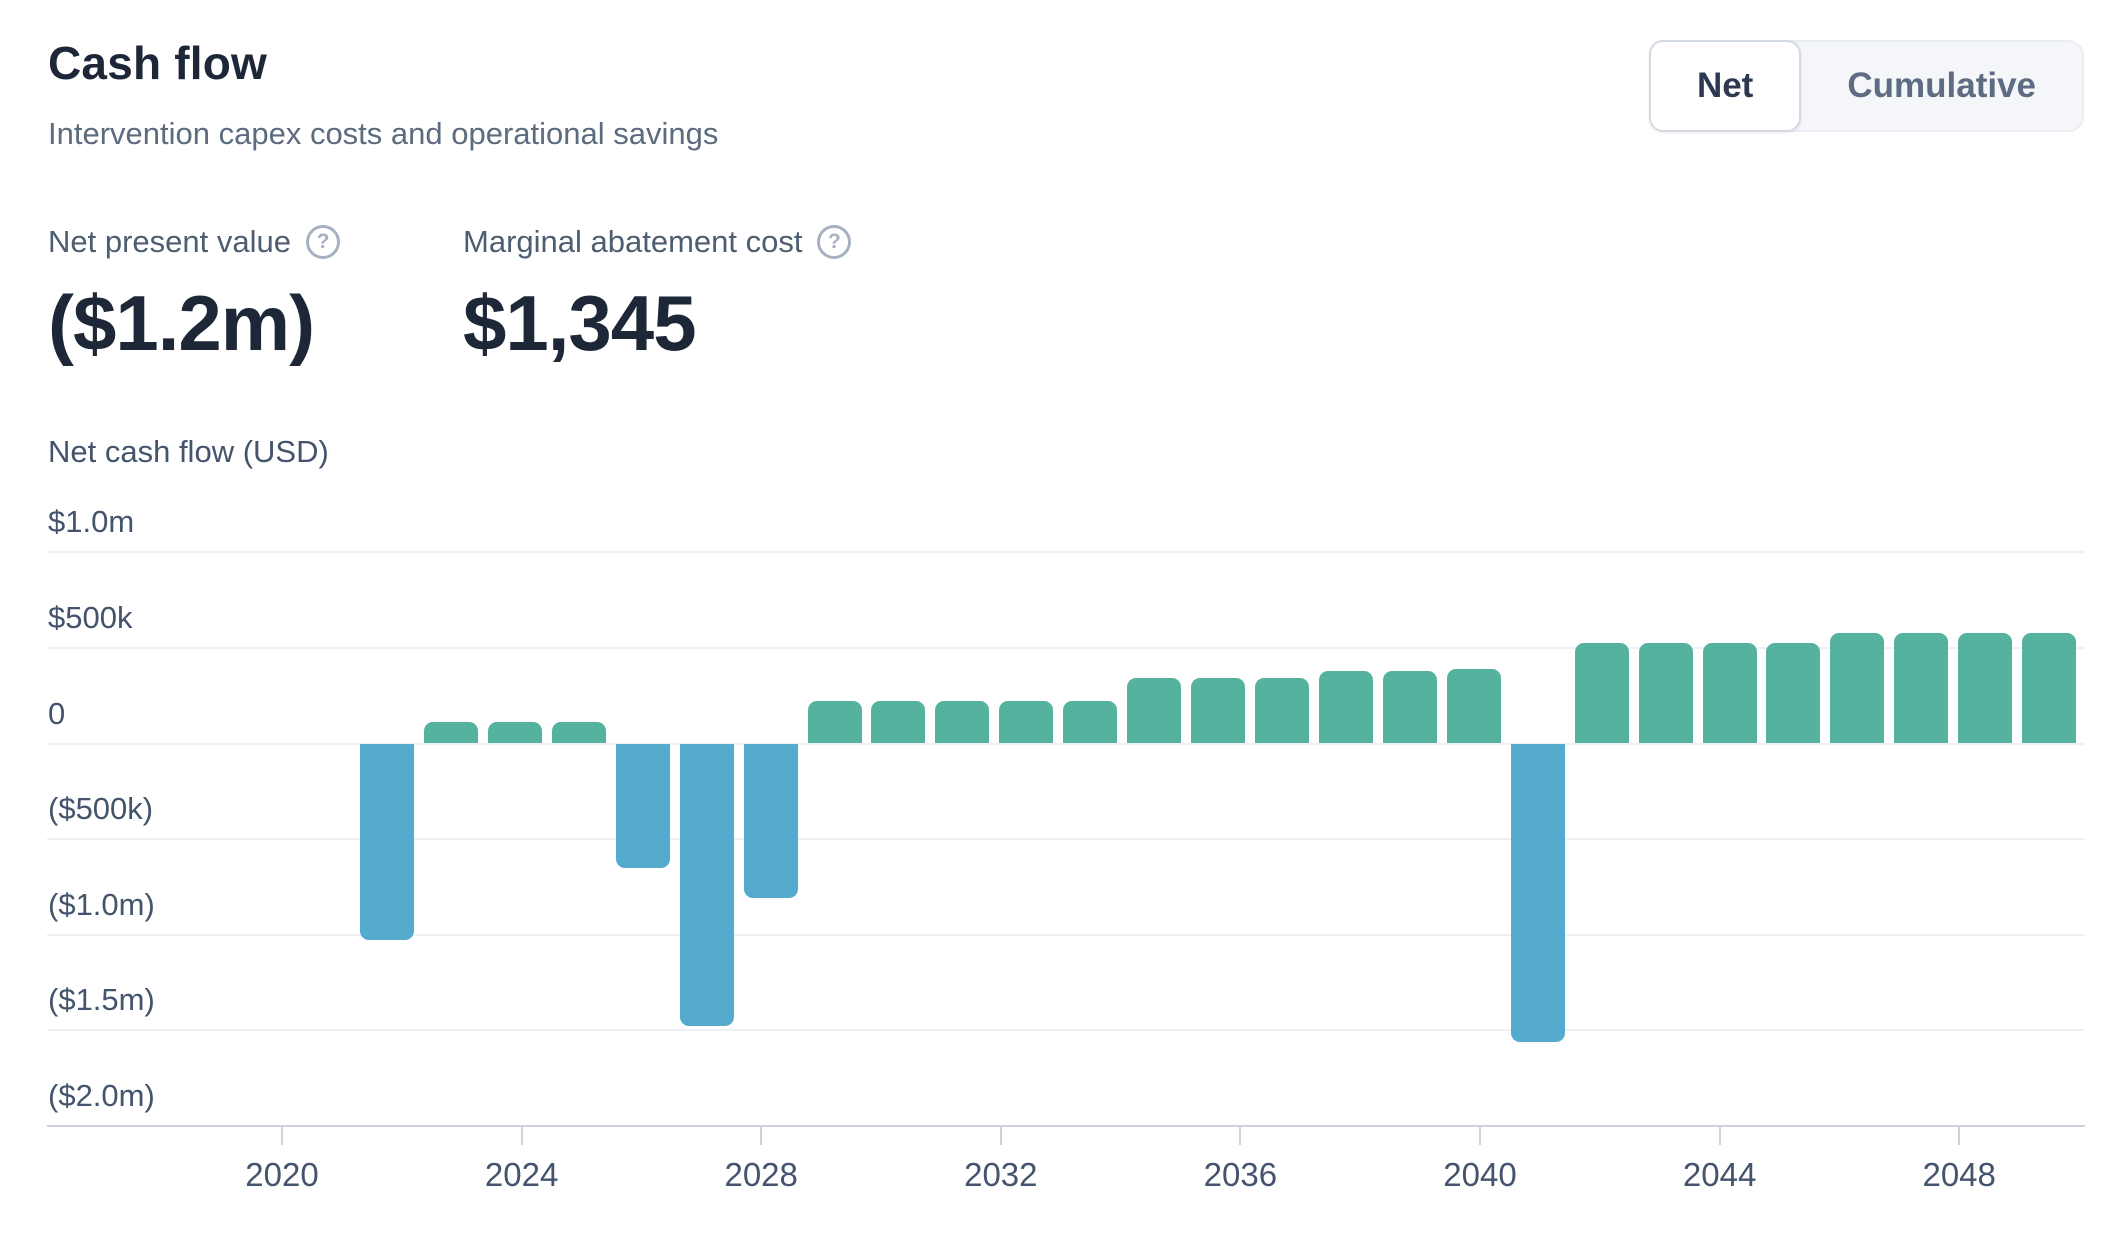  What do you see at coordinates (181, 323) in the screenshot?
I see `npv-value: ($1.2m)` at bounding box center [181, 323].